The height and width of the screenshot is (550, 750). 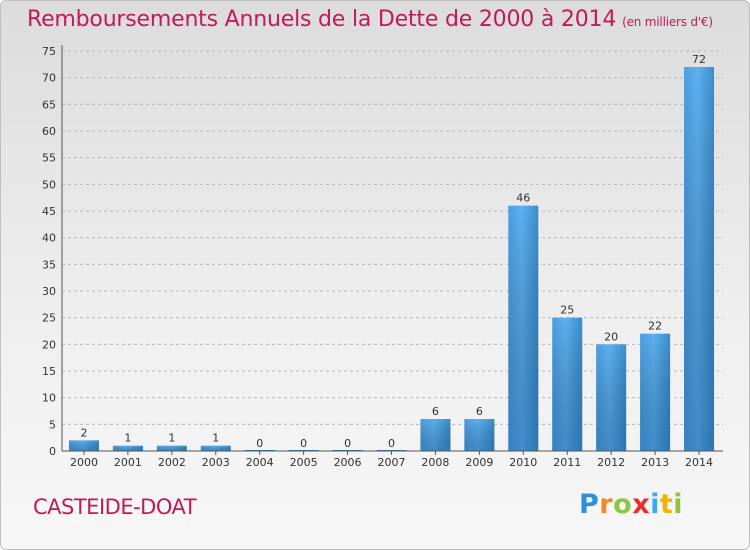 I want to click on value-label-2007: 0, so click(x=391, y=443).